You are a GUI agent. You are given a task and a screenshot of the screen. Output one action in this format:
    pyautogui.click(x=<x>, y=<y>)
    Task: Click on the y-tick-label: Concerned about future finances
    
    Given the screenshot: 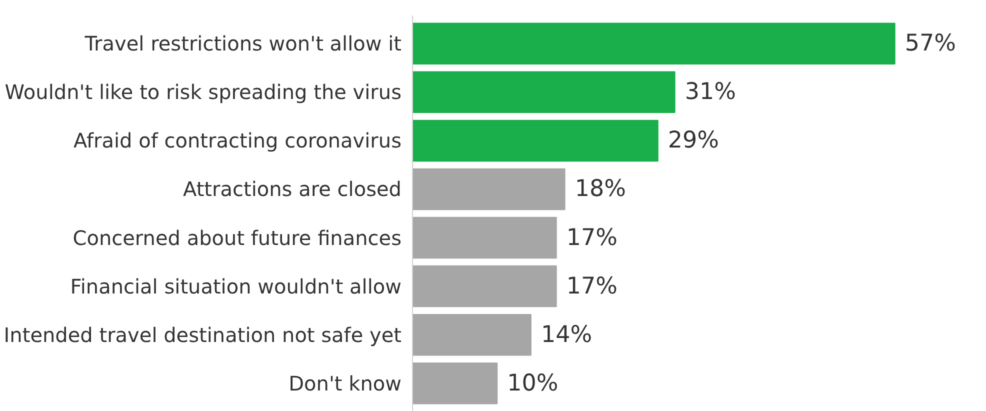 What is the action you would take?
    pyautogui.click(x=237, y=238)
    